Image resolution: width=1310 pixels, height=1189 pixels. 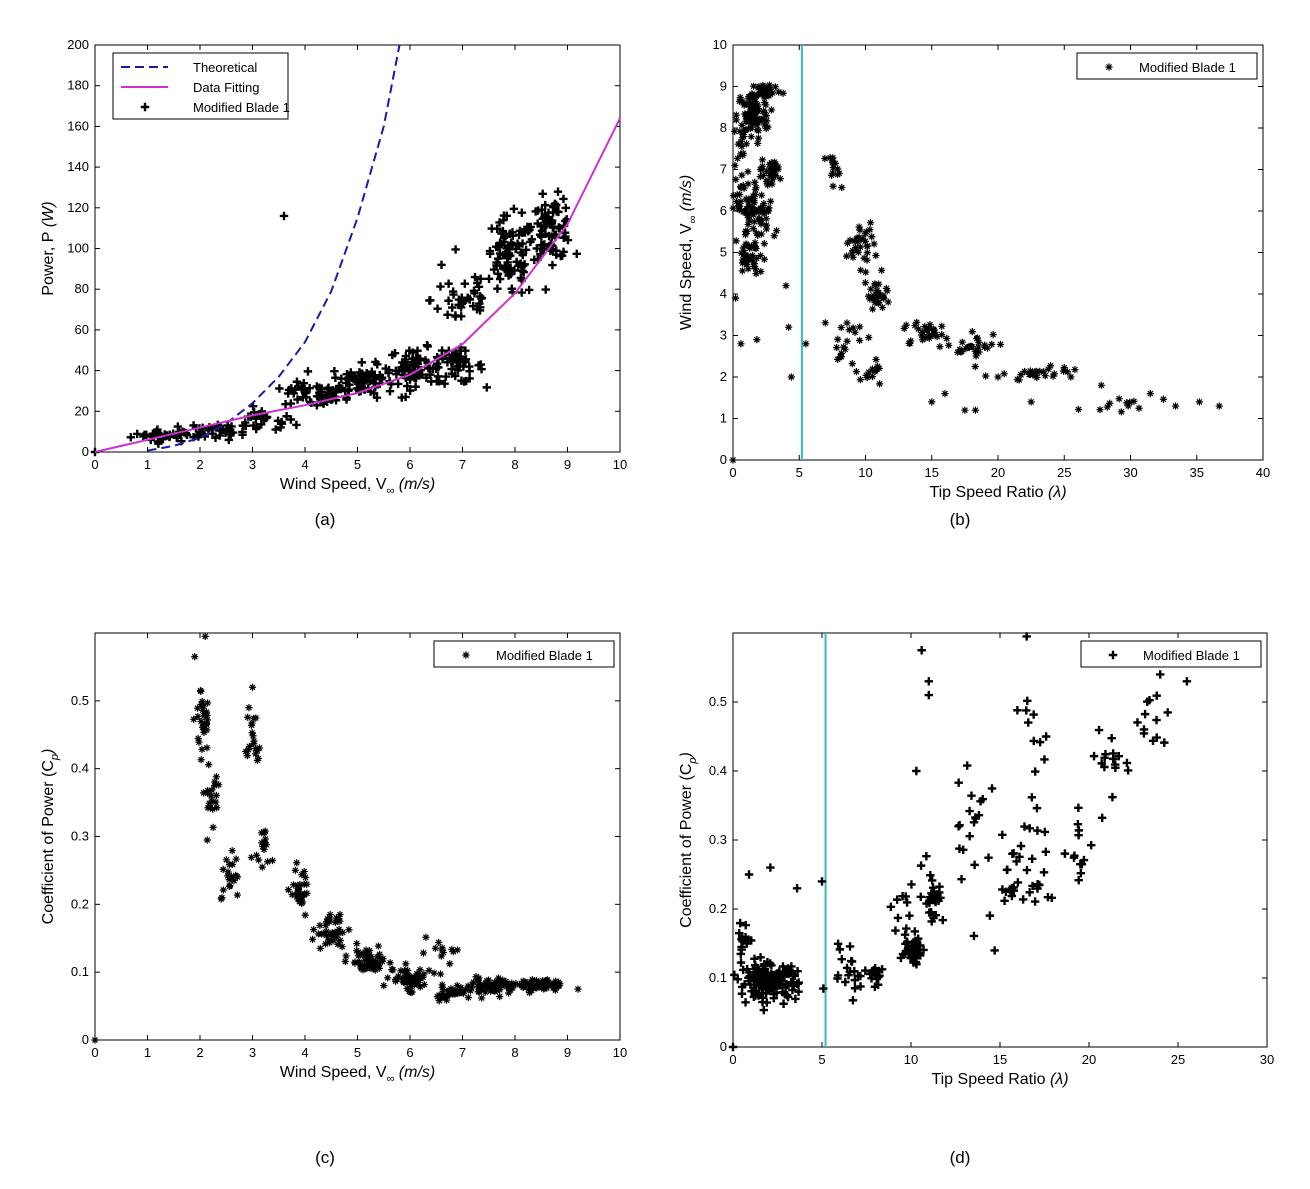 I want to click on caption-a: (a), so click(x=325, y=519).